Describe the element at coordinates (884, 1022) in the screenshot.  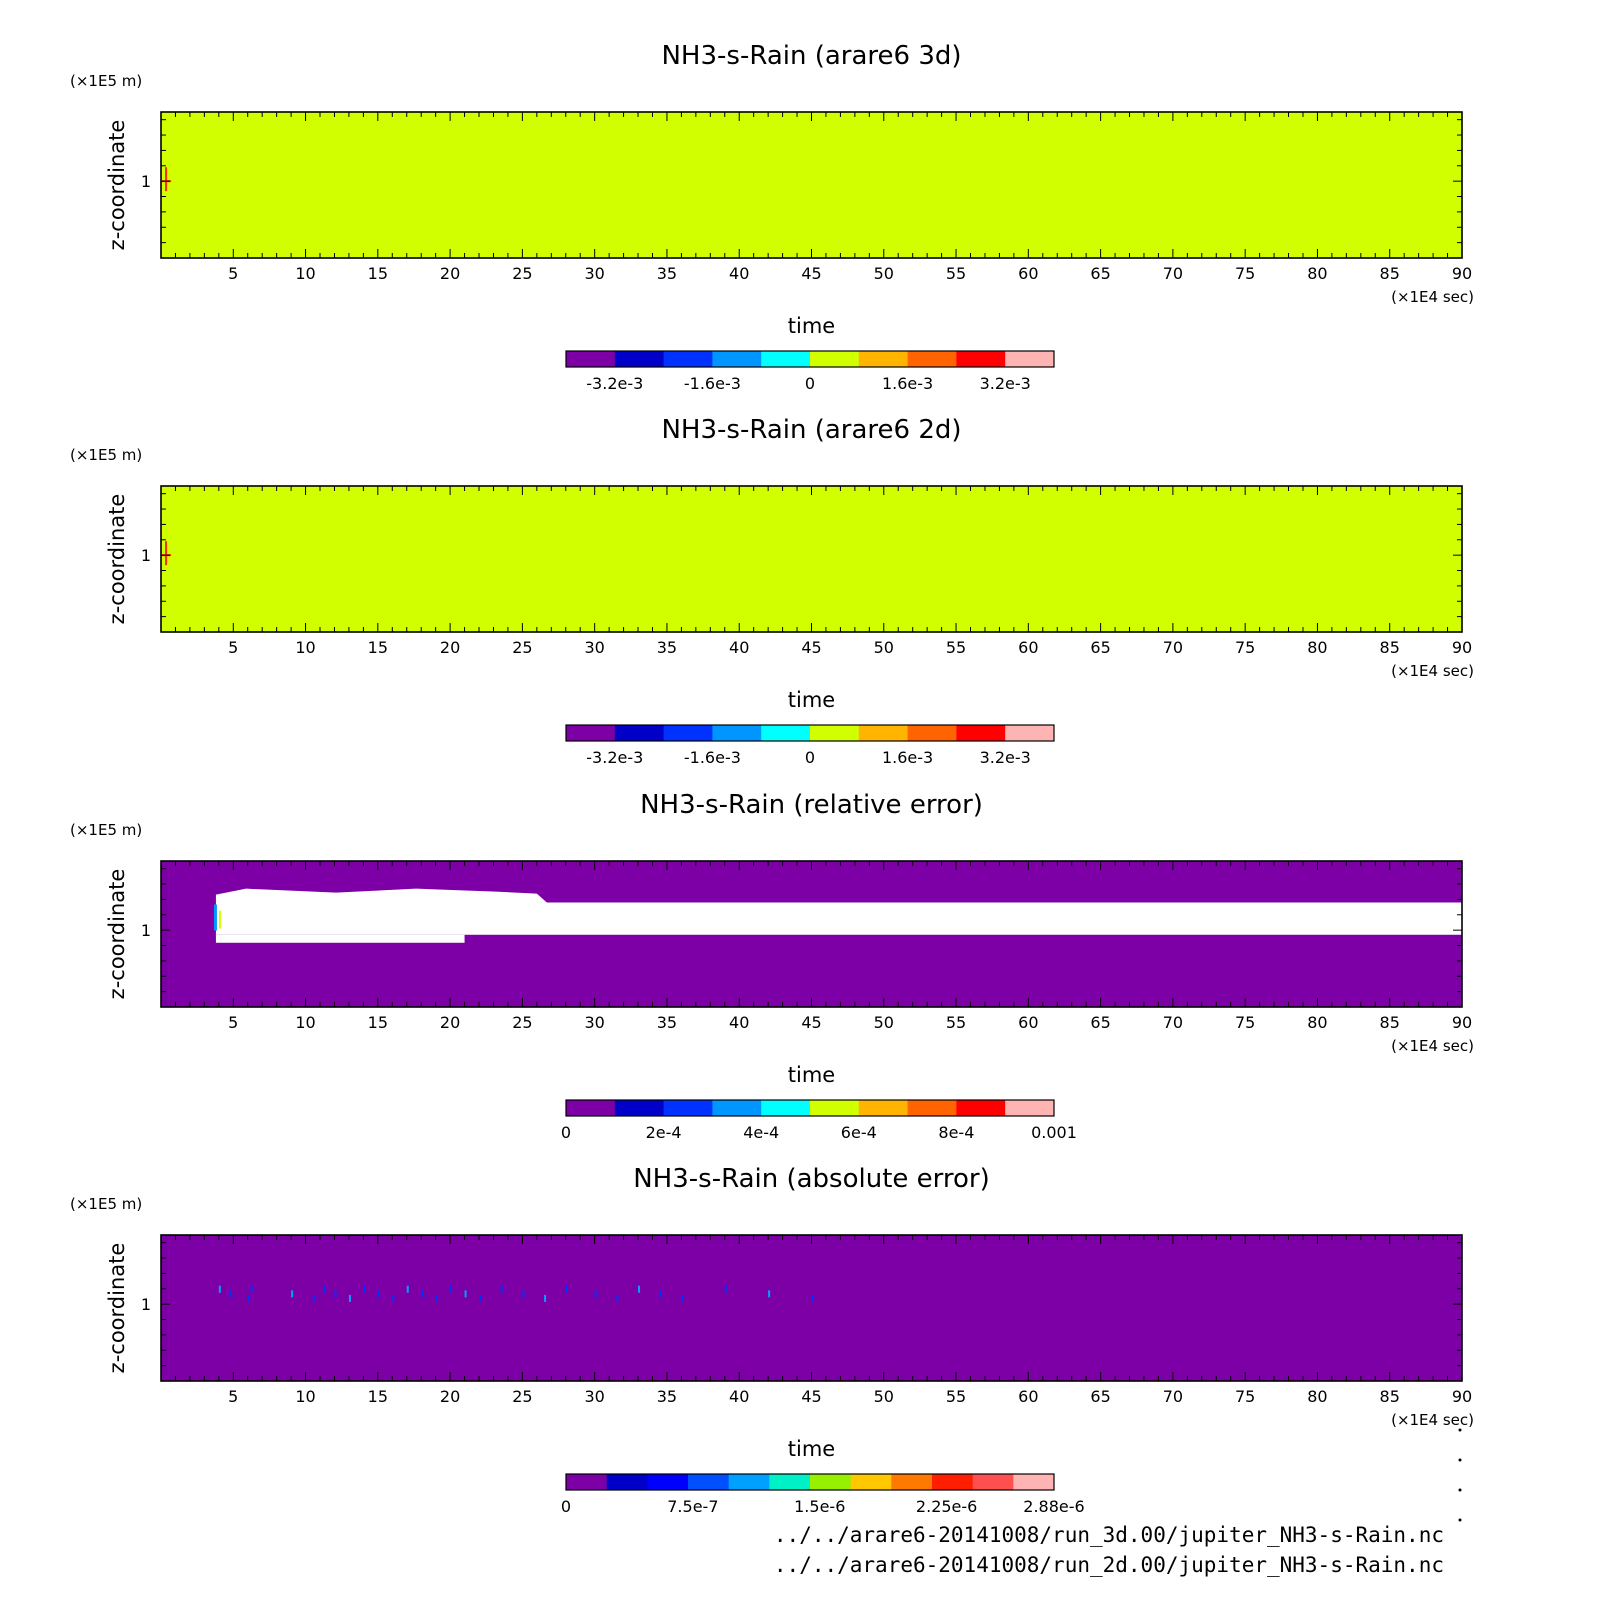
I see `x-tick-label: 50` at that location.